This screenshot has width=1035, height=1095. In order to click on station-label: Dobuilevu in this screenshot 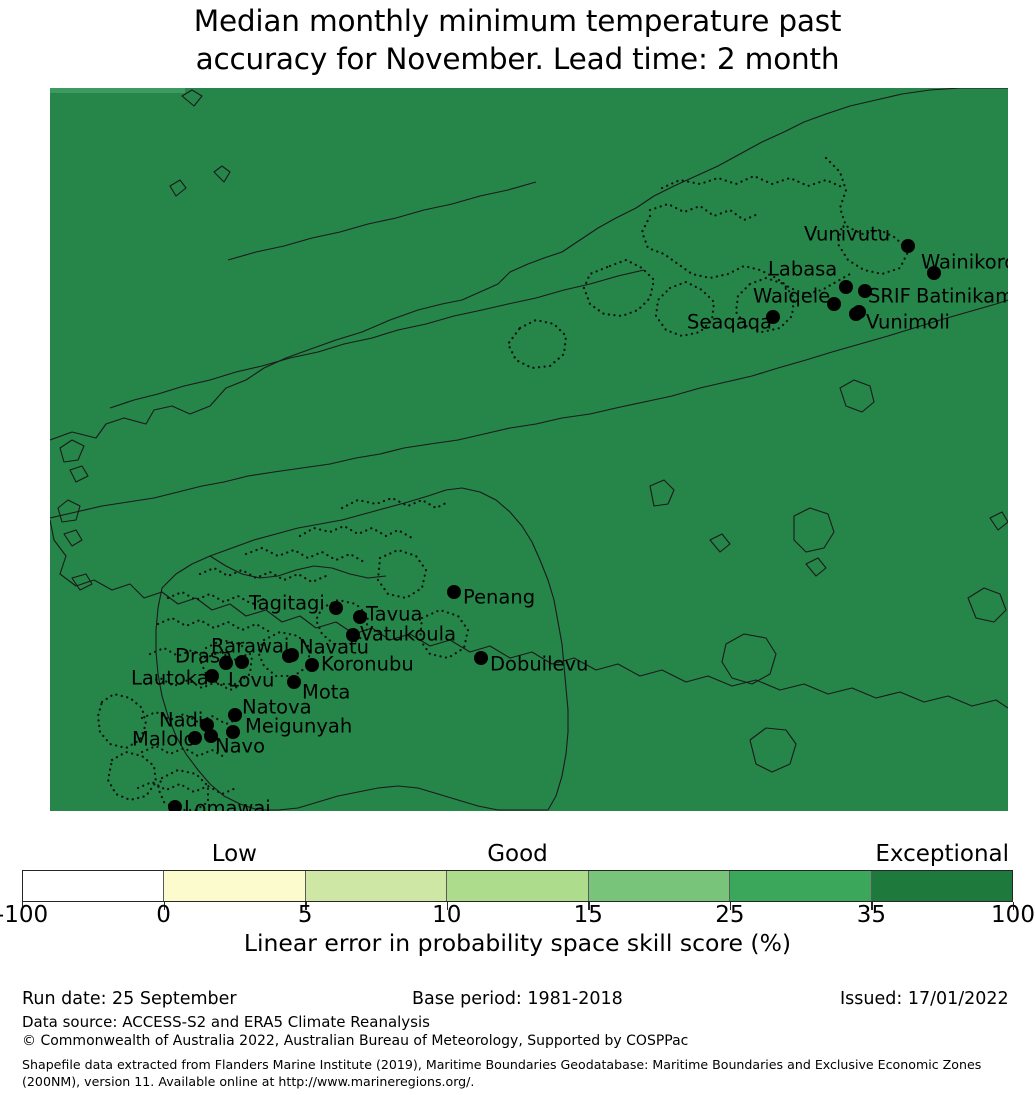, I will do `click(539, 664)`.